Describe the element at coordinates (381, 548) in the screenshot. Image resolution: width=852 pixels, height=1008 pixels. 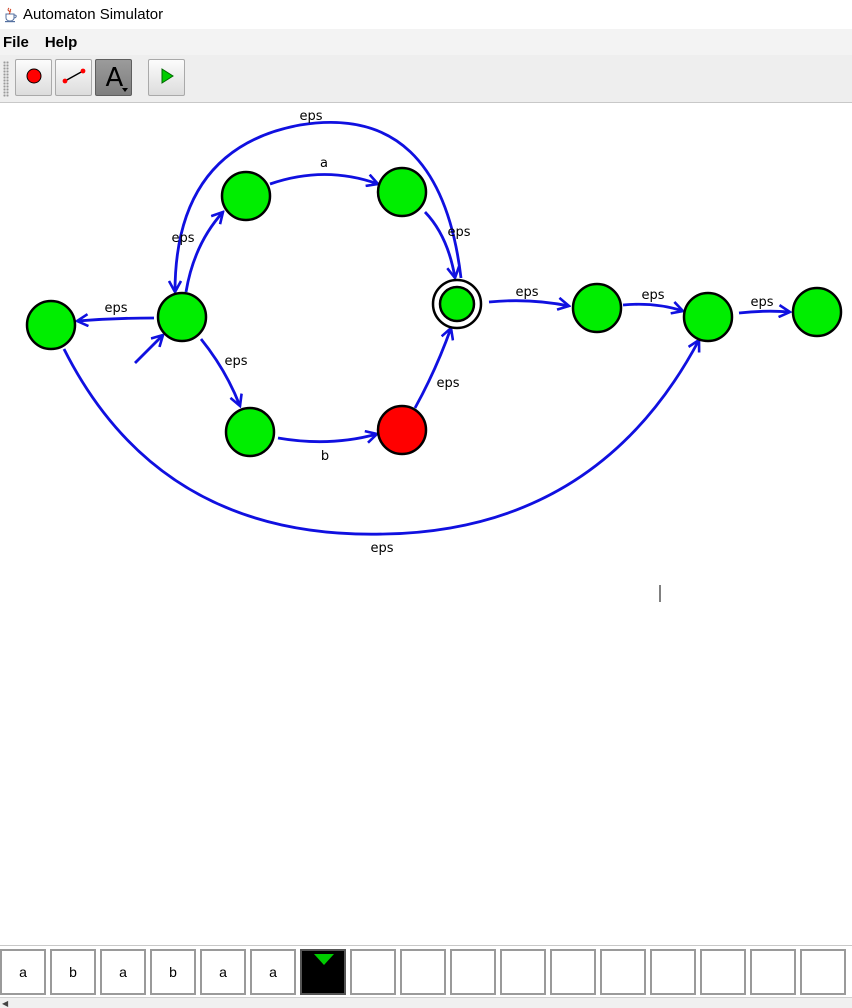
I see `edge-label-q0-q8: eps` at that location.